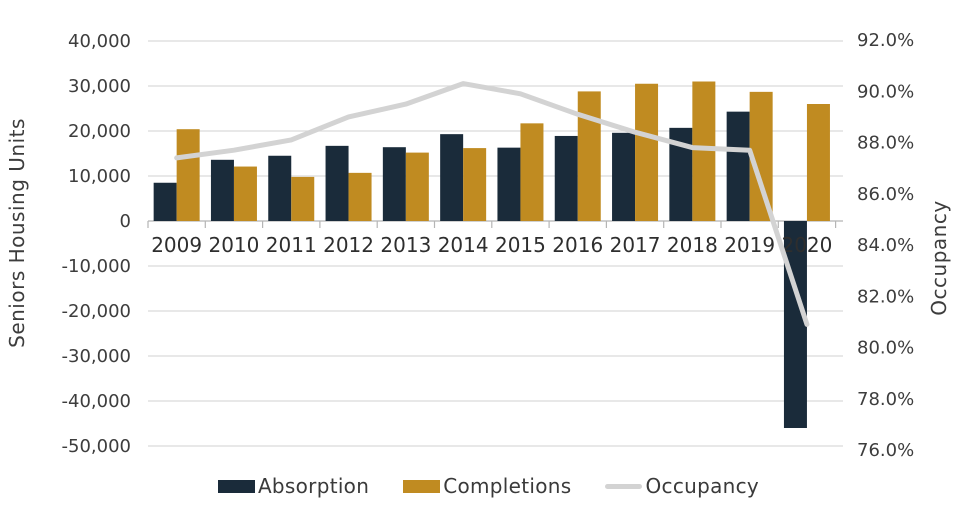 This screenshot has height=532, width=977. Describe the element at coordinates (806, 245) in the screenshot. I see `year-label-2020: 2020` at that location.